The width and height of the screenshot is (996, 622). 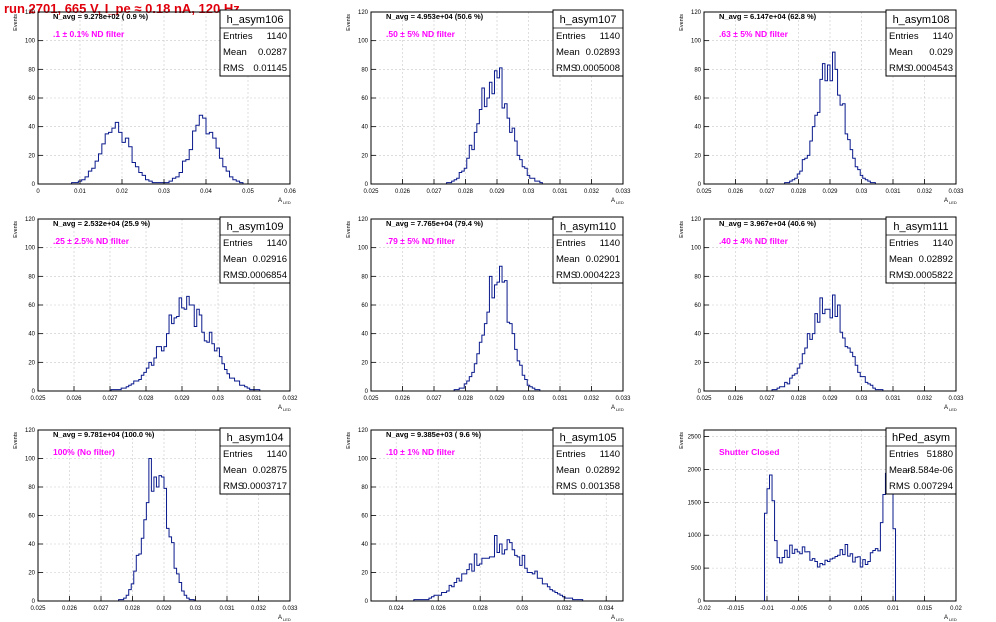 I want to click on x-tick-label: -0.02, so click(x=704, y=609).